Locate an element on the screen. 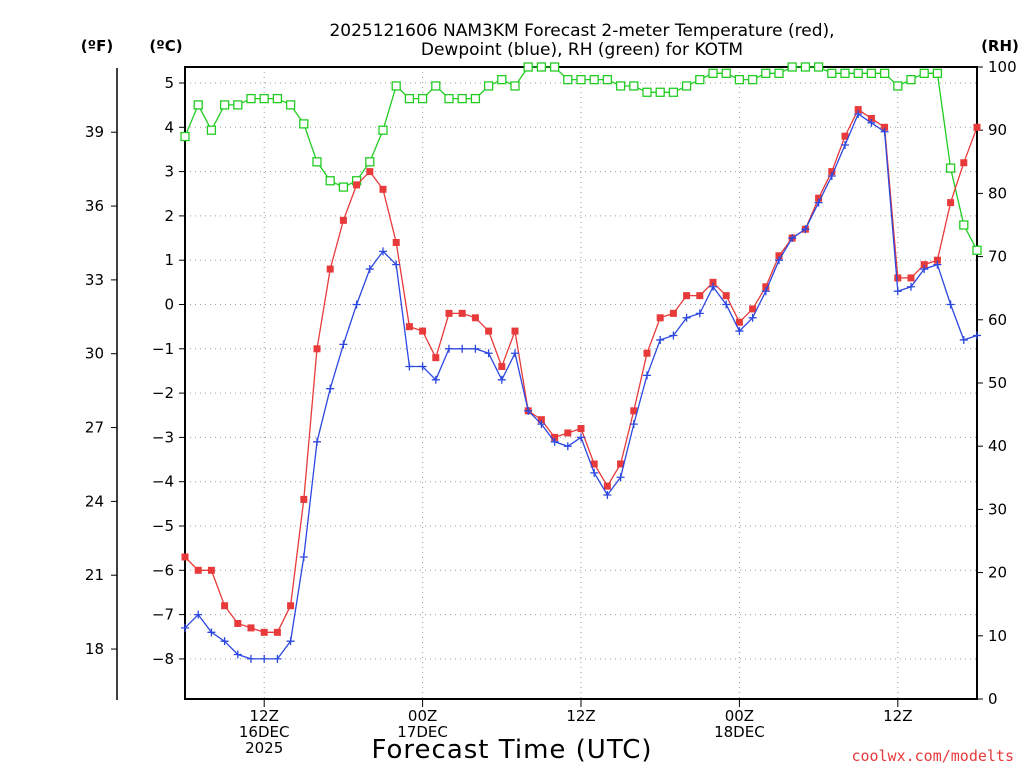  rh-tick-label: 10 is located at coordinates (997, 636).